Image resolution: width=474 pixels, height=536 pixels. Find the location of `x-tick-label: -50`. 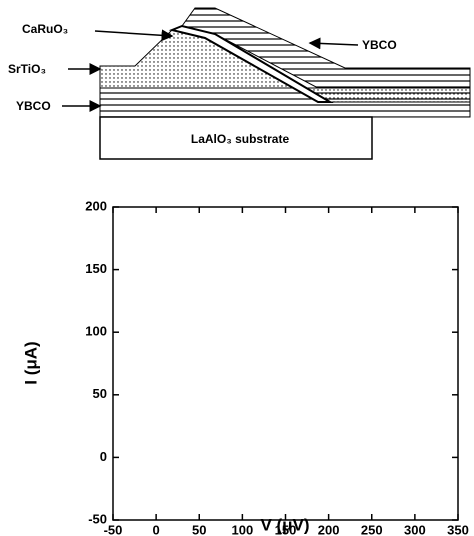

x-tick-label: -50 is located at coordinates (113, 529).